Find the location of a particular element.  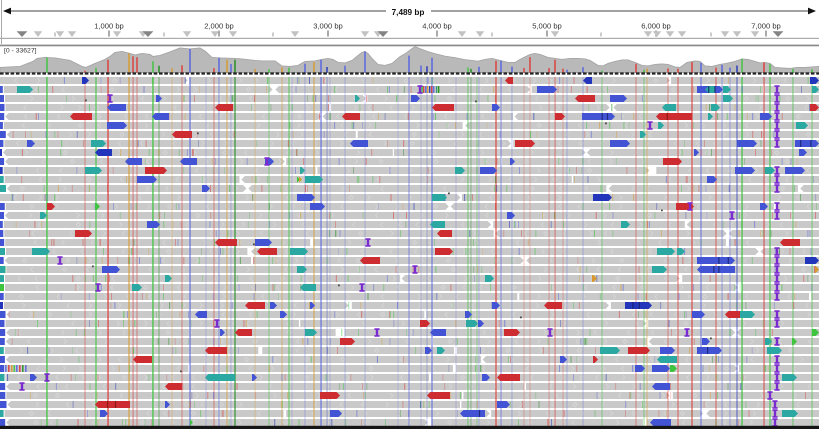

svg-text: 3,000 bp is located at coordinates (328, 26).